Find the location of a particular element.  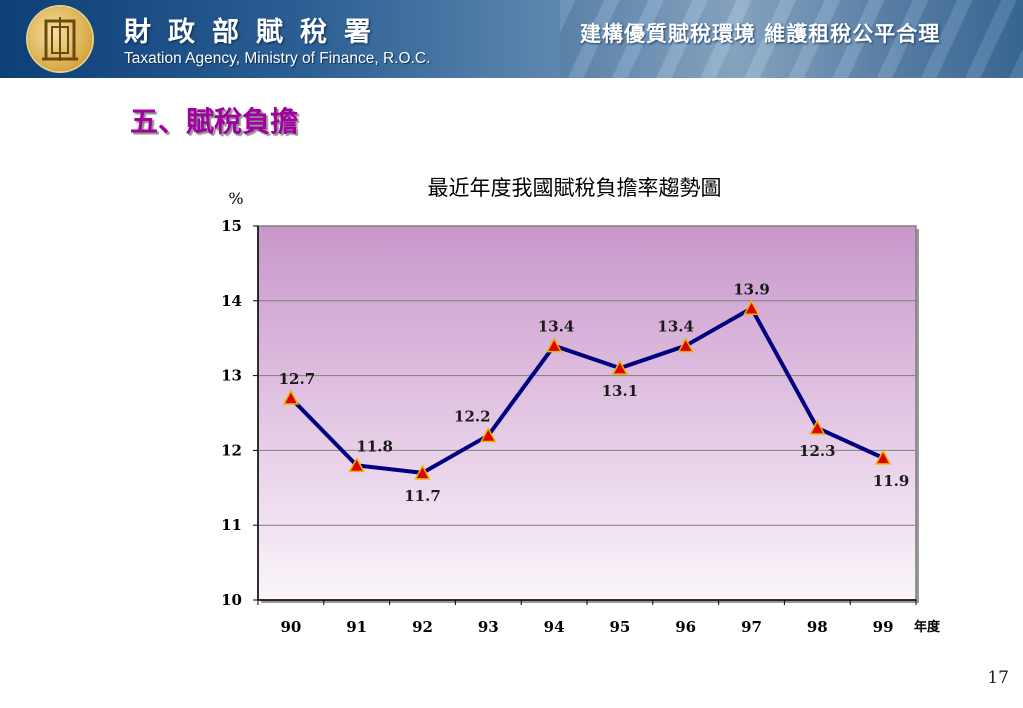

y-tick-label: 10 is located at coordinates (231, 600).